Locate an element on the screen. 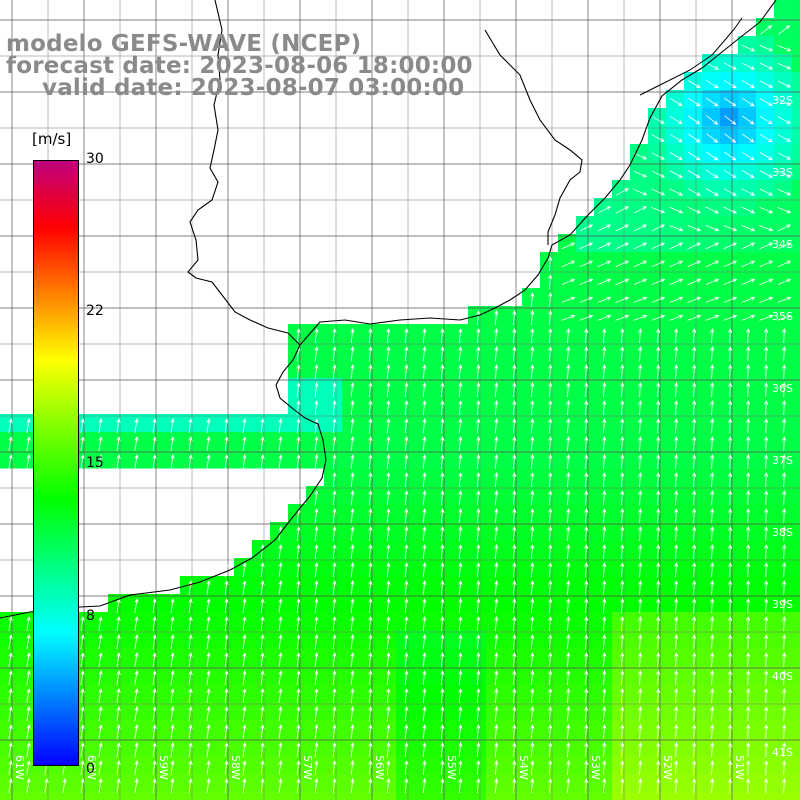 Image resolution: width=800 pixels, height=800 pixels. lon-label: 59W is located at coordinates (163, 767).